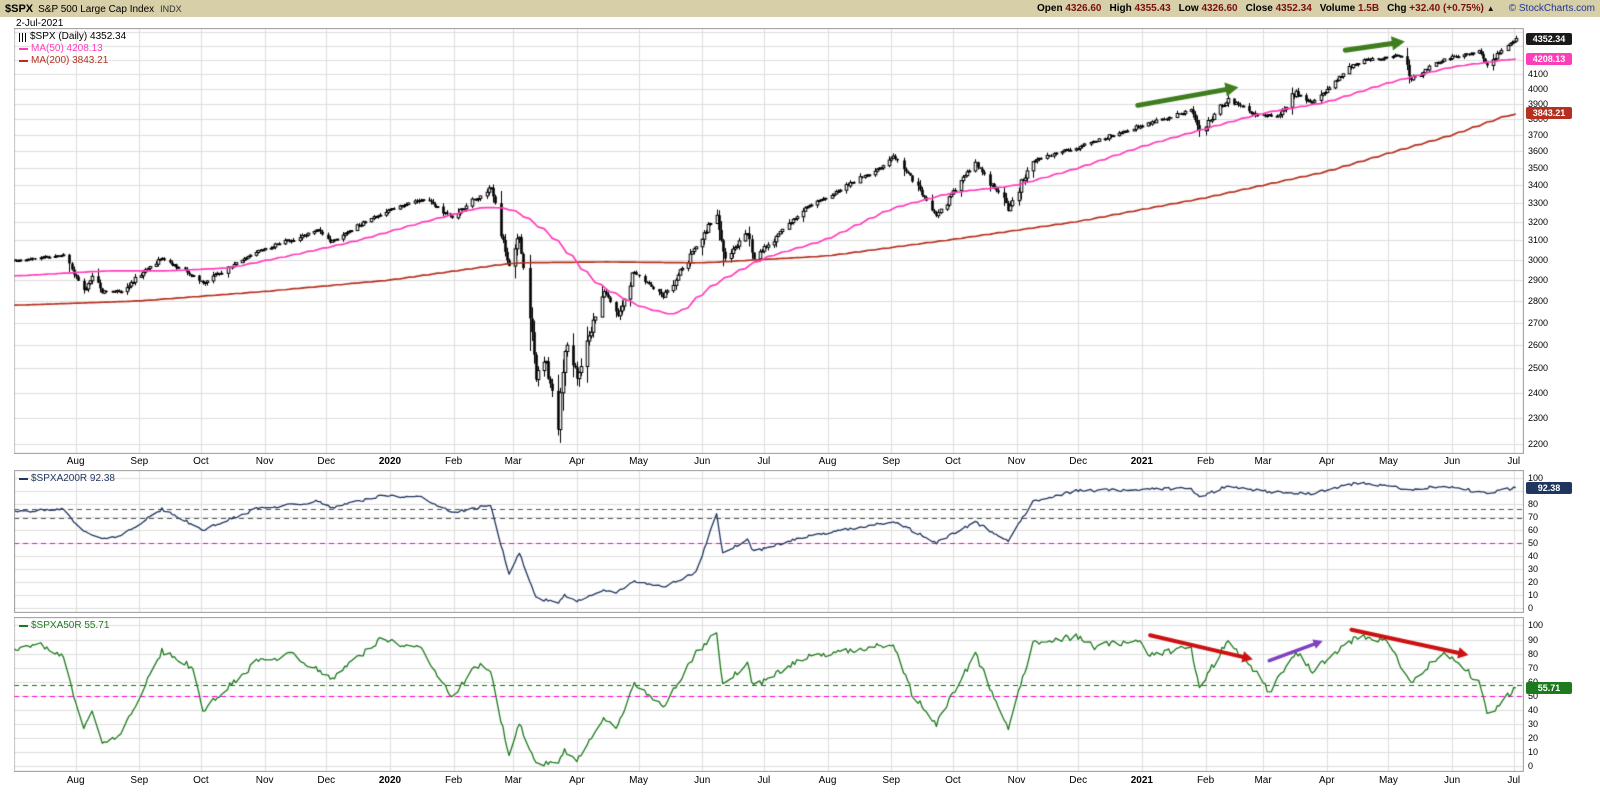 The width and height of the screenshot is (1600, 800). What do you see at coordinates (1538, 119) in the screenshot?
I see `y-axis-label: 3800` at bounding box center [1538, 119].